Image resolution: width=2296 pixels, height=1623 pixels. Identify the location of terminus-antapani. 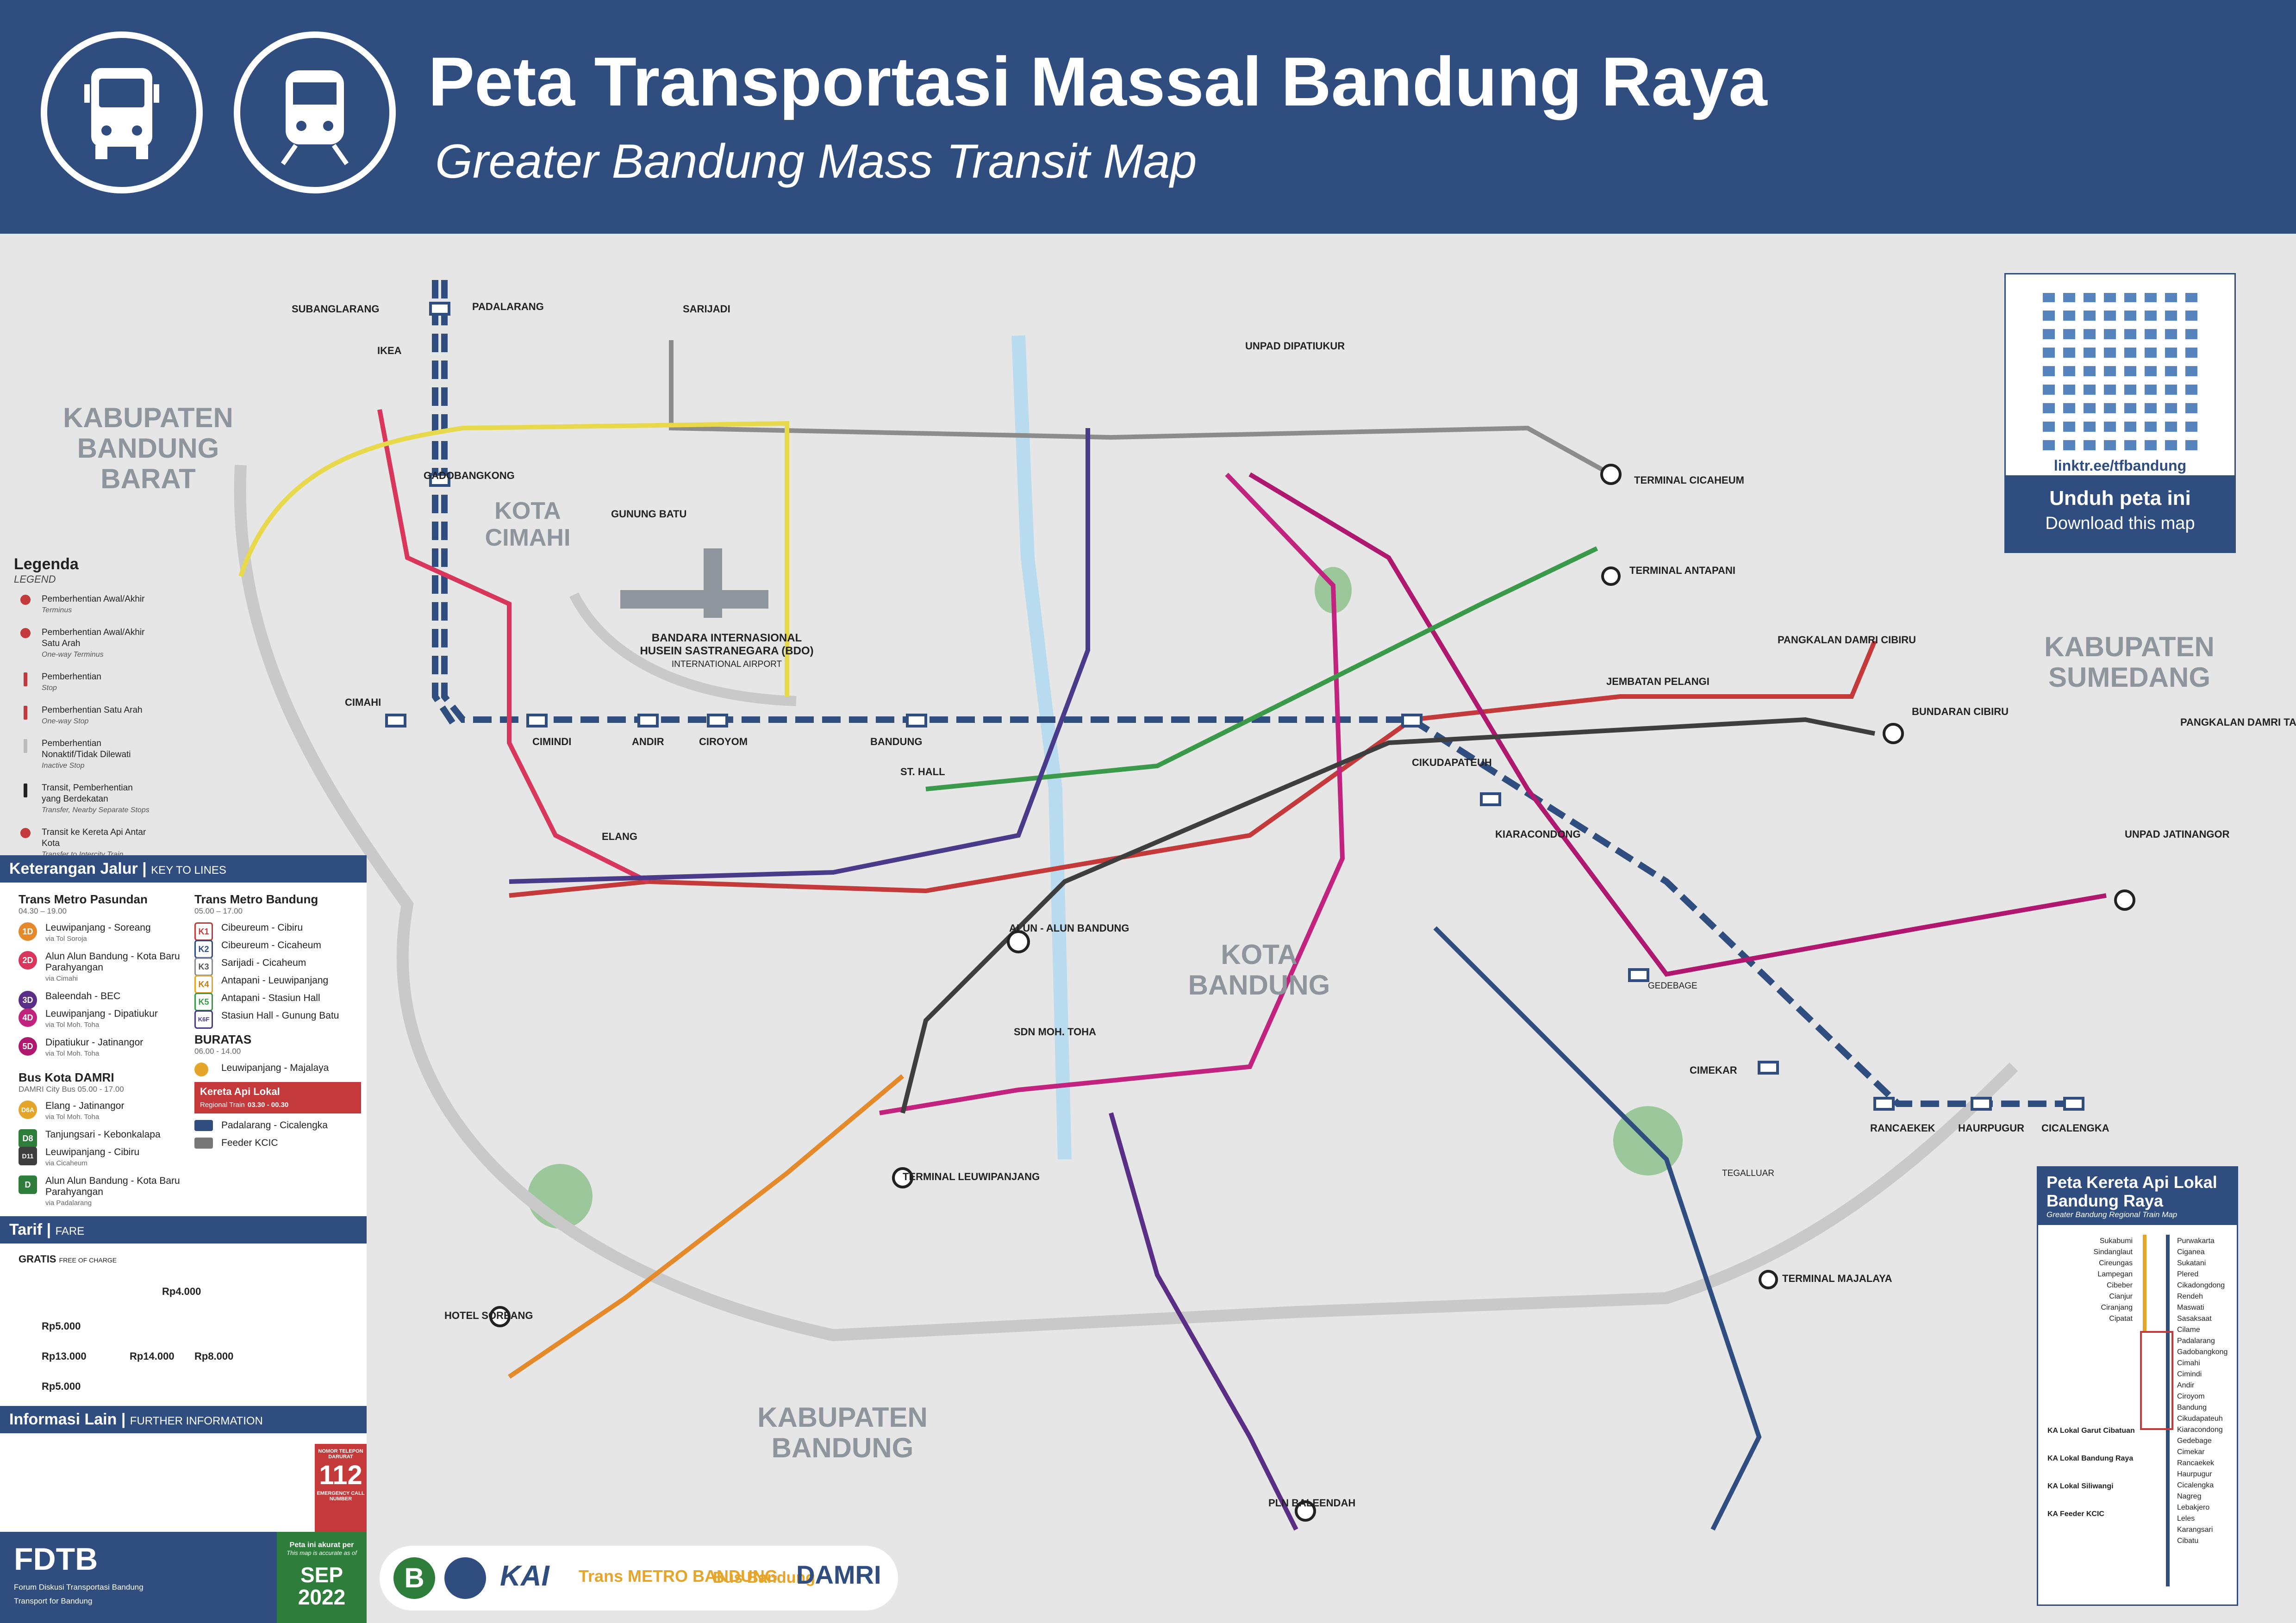
(1611, 576).